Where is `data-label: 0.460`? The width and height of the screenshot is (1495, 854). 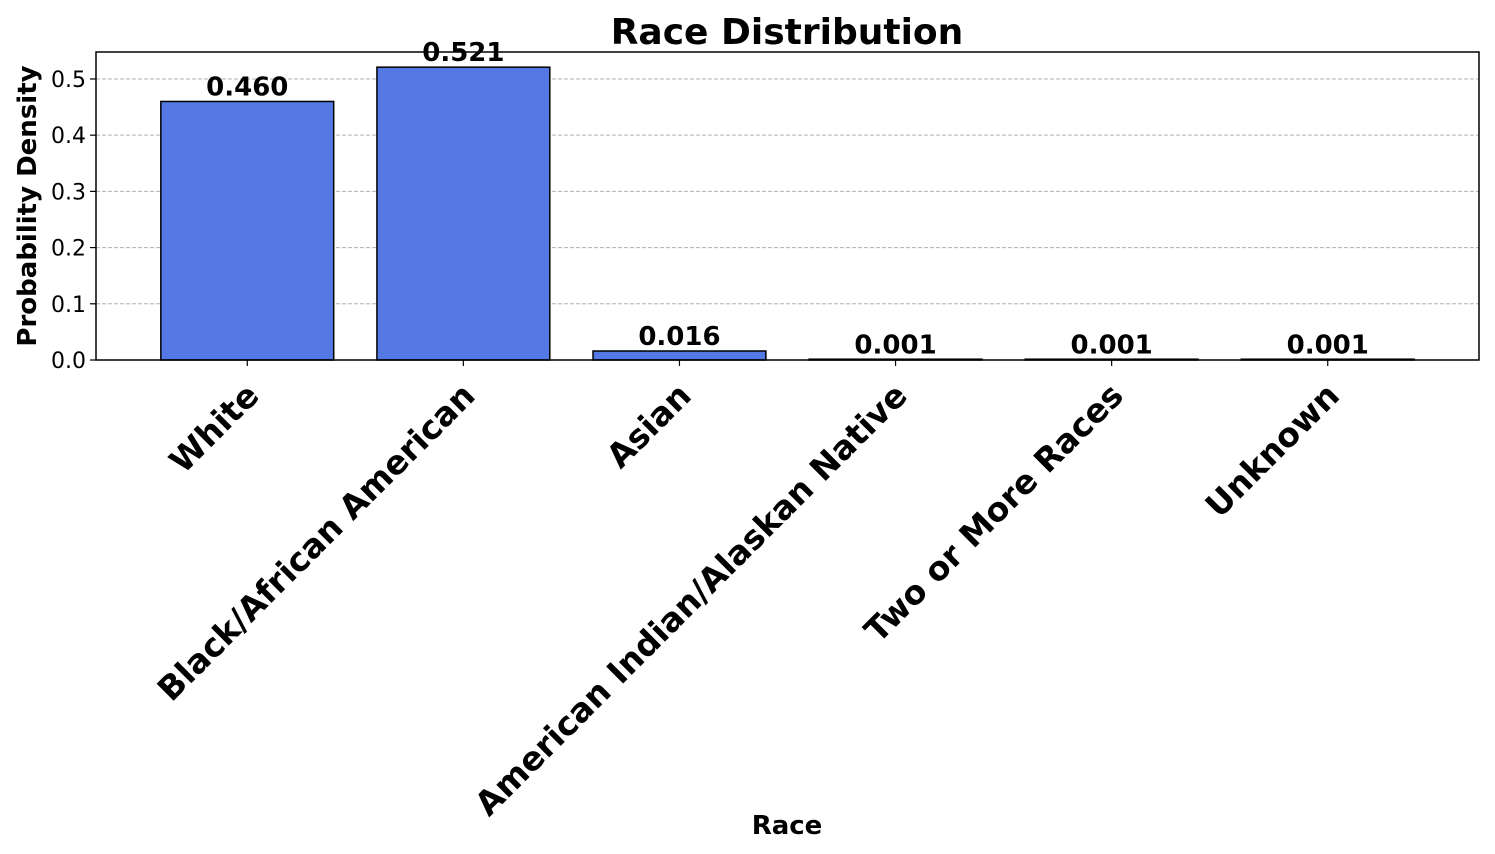
data-label: 0.460 is located at coordinates (247, 87).